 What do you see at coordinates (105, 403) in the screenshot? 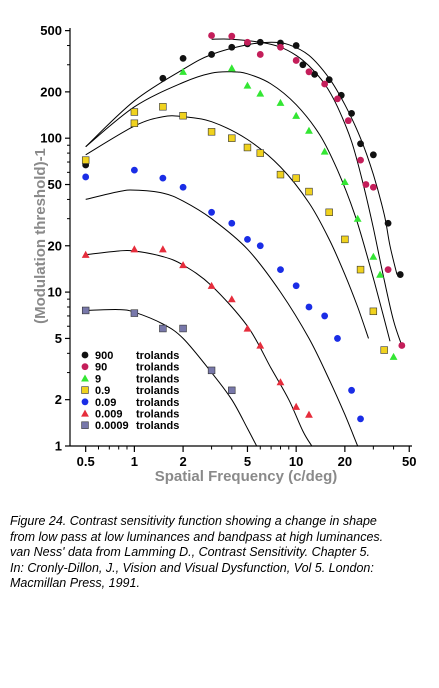
I see `legend-label: 0.09` at bounding box center [105, 403].